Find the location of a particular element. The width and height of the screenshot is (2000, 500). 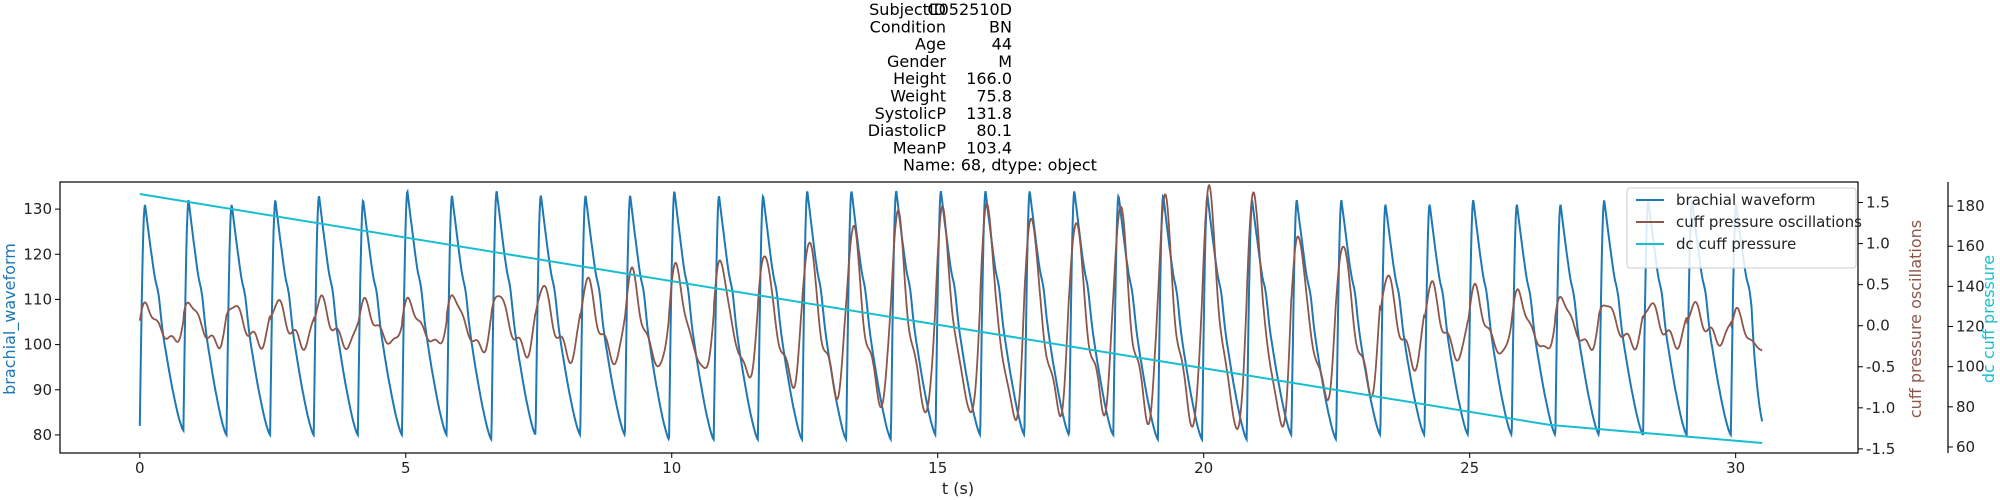

x-axis: 0 5 10 15 20 25 30 is located at coordinates (940, 465).